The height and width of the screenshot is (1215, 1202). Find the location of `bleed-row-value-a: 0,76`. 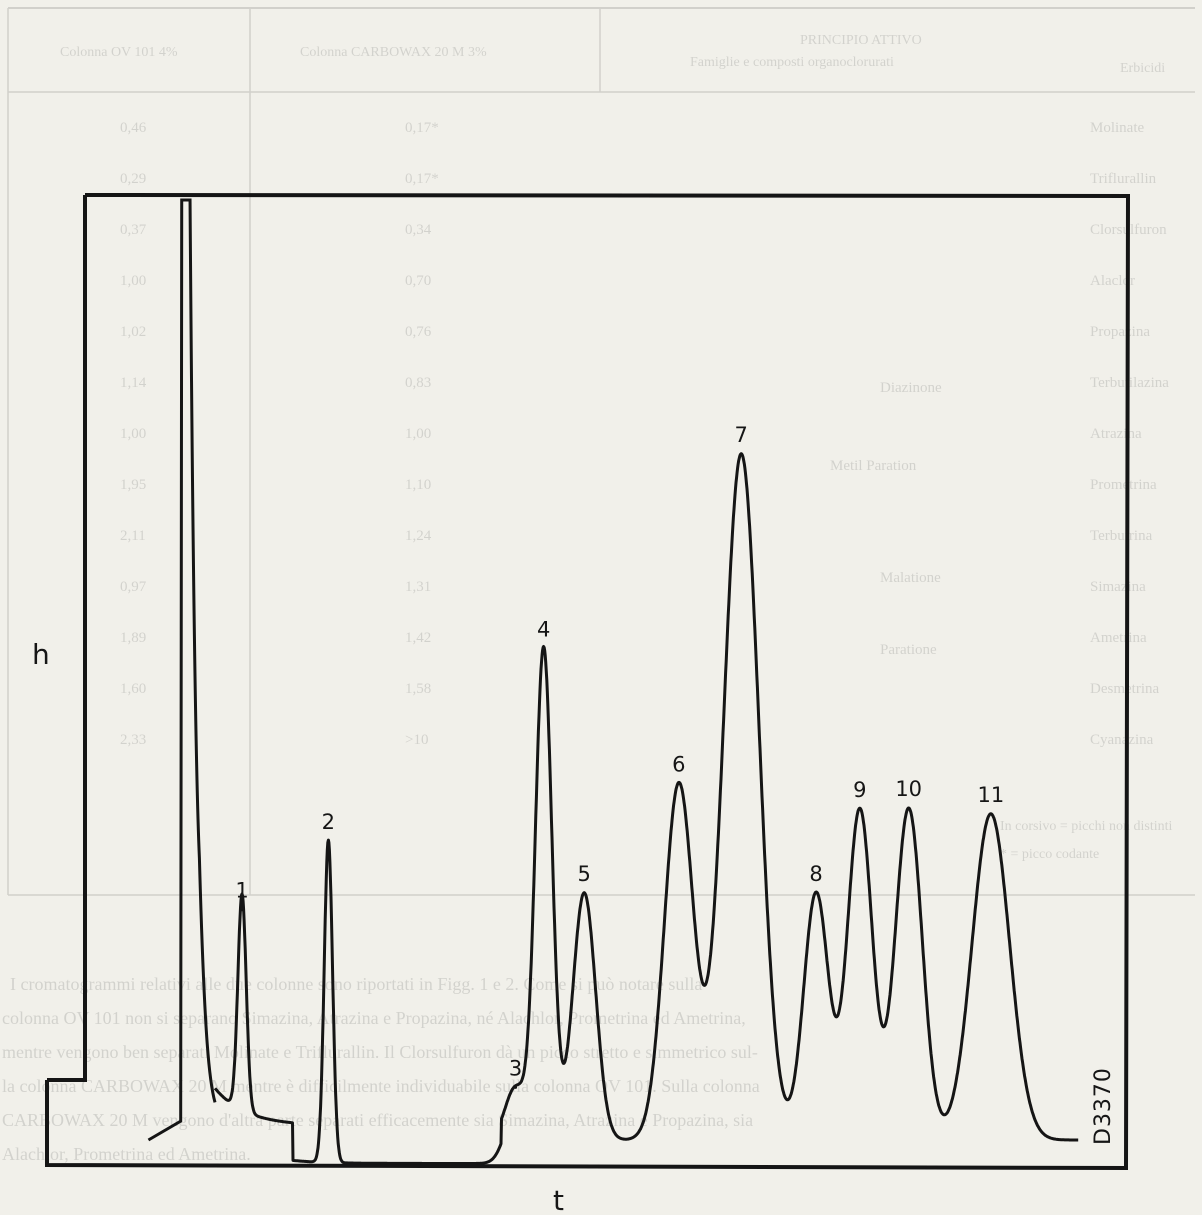

bleed-row-value-a: 0,76 is located at coordinates (418, 332).